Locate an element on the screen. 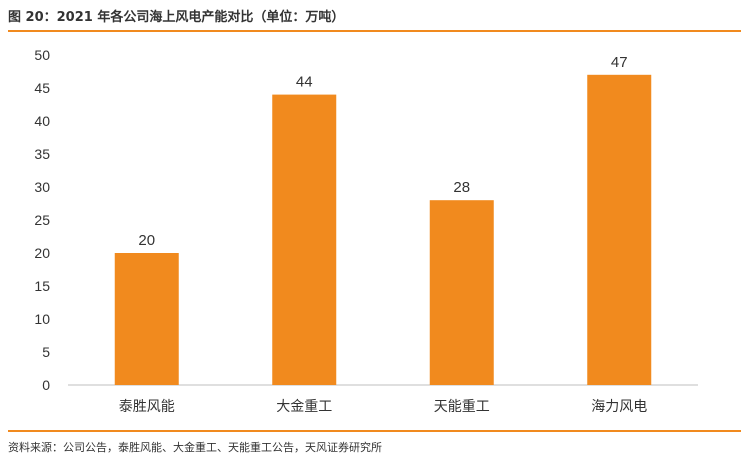 Image resolution: width=749 pixels, height=462 pixels. y-tick-label: 0 is located at coordinates (46, 385).